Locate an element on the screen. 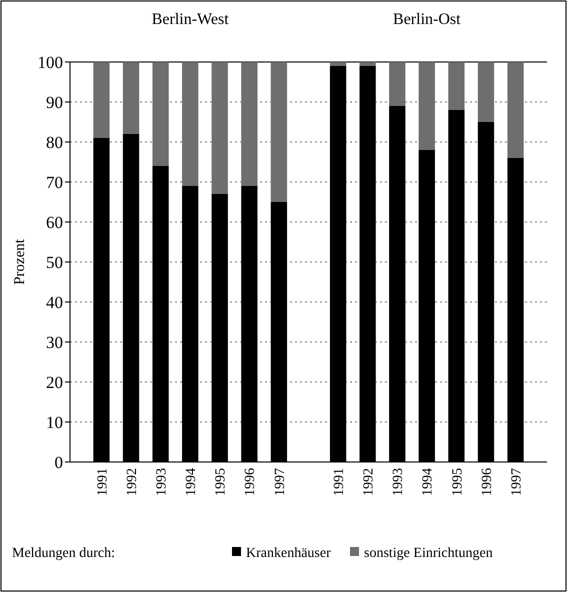 The width and height of the screenshot is (567, 592). y-tick-label: 20 is located at coordinates (54, 382).